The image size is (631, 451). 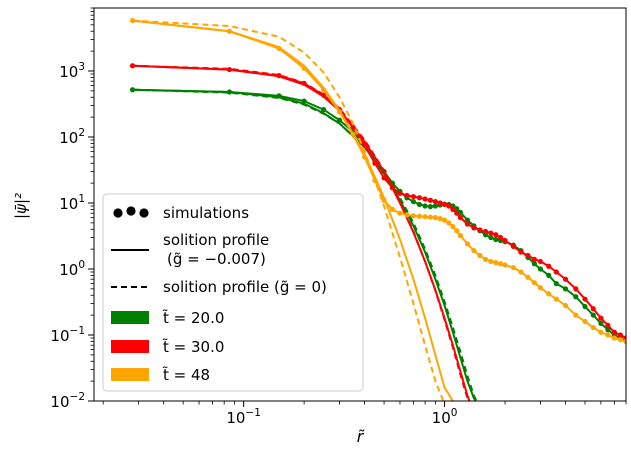 I want to click on legend-swatch-t20, so click(x=130, y=317).